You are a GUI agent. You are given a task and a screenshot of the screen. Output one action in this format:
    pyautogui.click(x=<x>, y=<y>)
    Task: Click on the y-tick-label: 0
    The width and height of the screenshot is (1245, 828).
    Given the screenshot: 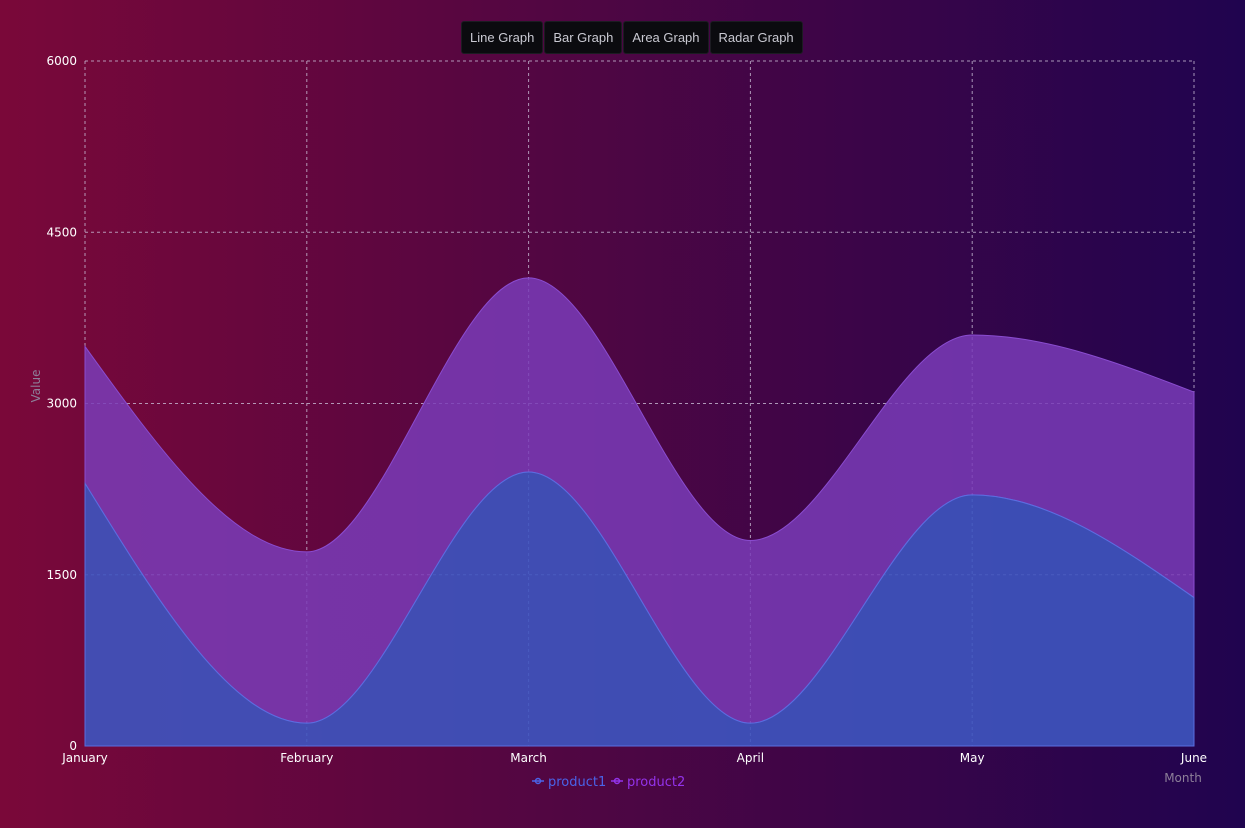 What is the action you would take?
    pyautogui.click(x=73, y=746)
    